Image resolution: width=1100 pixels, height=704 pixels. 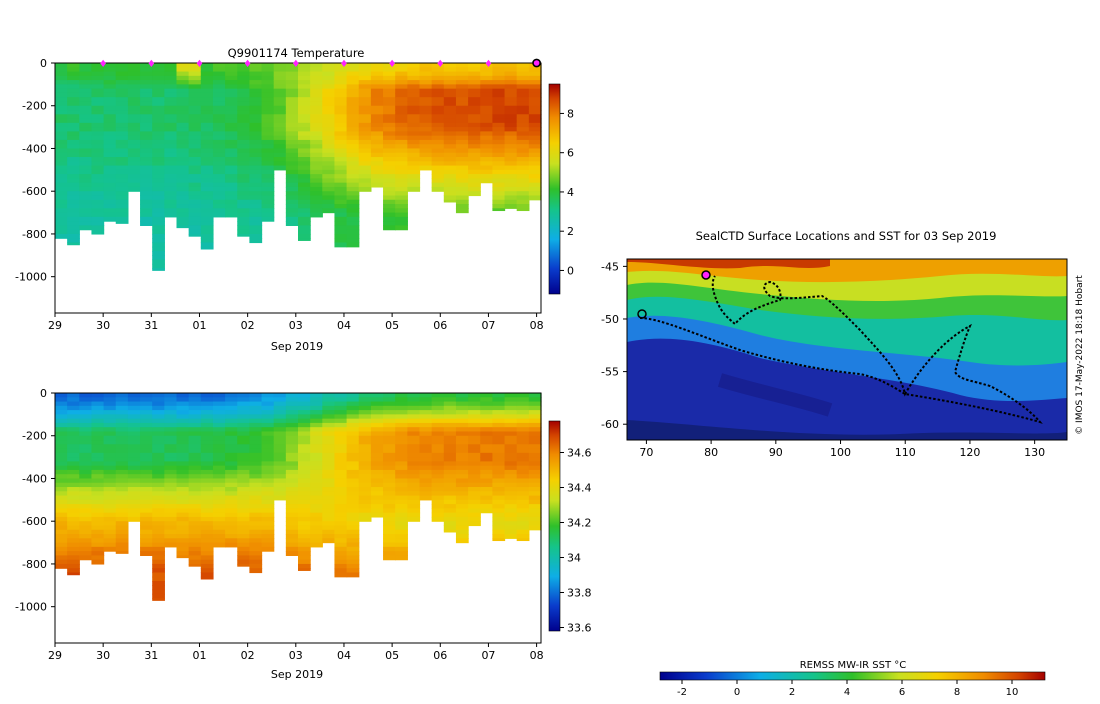 I want to click on salinity-xtick-label: 06, so click(x=440, y=655).